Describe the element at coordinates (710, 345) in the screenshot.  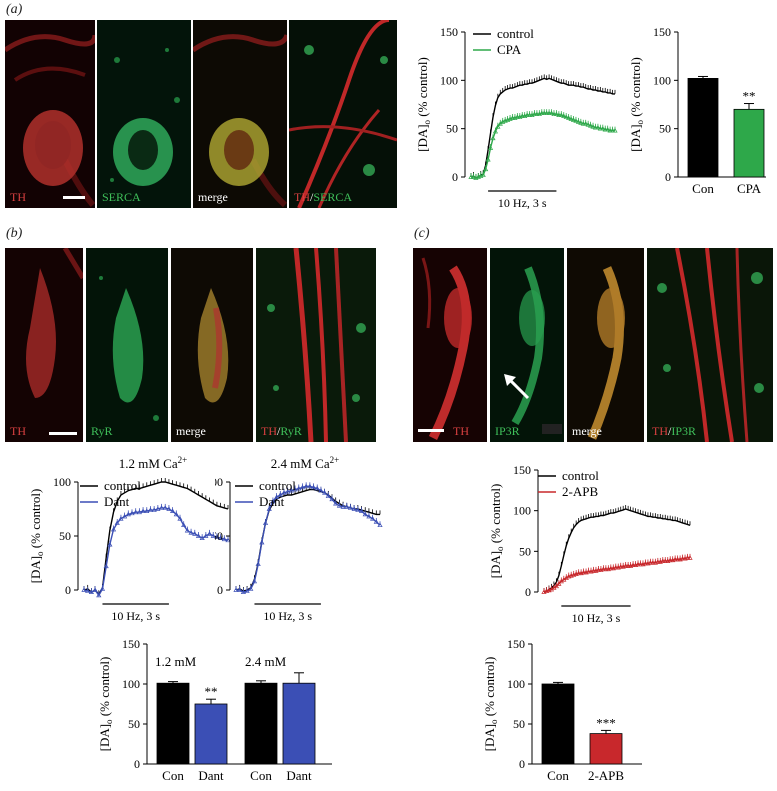
I see `micrograph-c-th-ip3r: TH/IP3R` at that location.